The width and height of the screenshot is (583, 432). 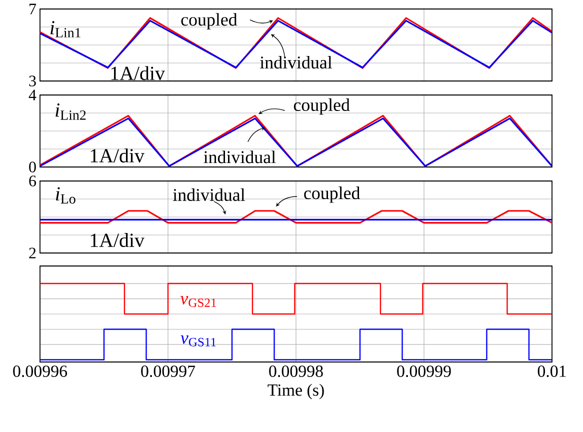 What do you see at coordinates (32, 167) in the screenshot?
I see `y-tick-label: 0` at bounding box center [32, 167].